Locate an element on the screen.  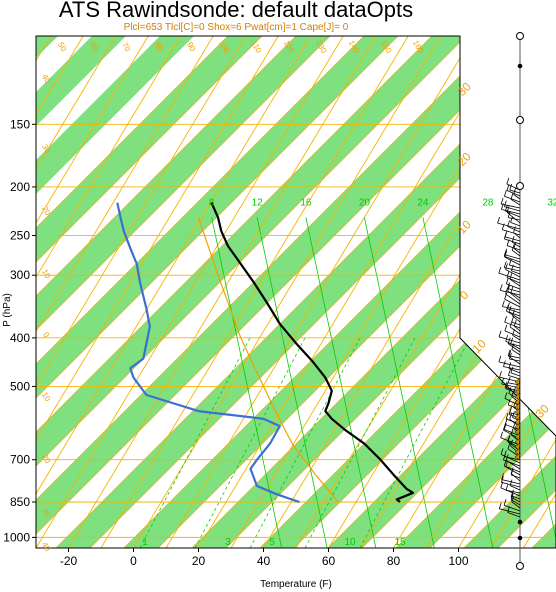
mixing-ratio-line is located at coordinates (341, 382).